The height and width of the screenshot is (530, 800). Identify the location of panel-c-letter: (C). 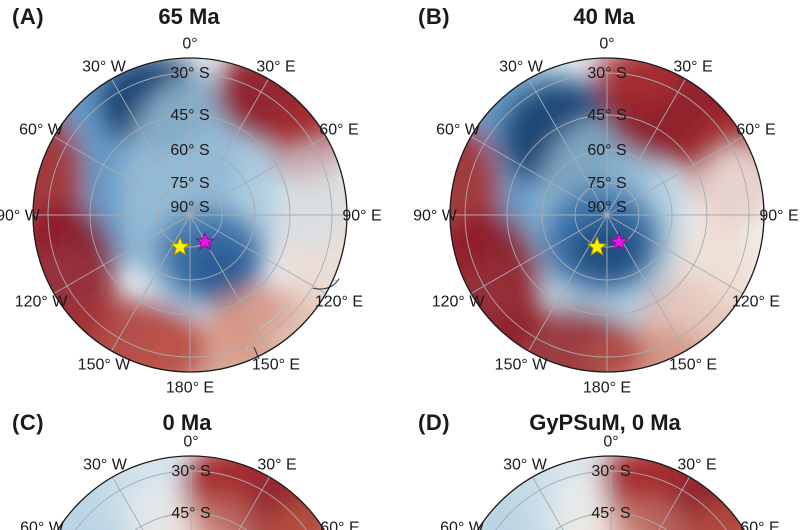
(28, 422).